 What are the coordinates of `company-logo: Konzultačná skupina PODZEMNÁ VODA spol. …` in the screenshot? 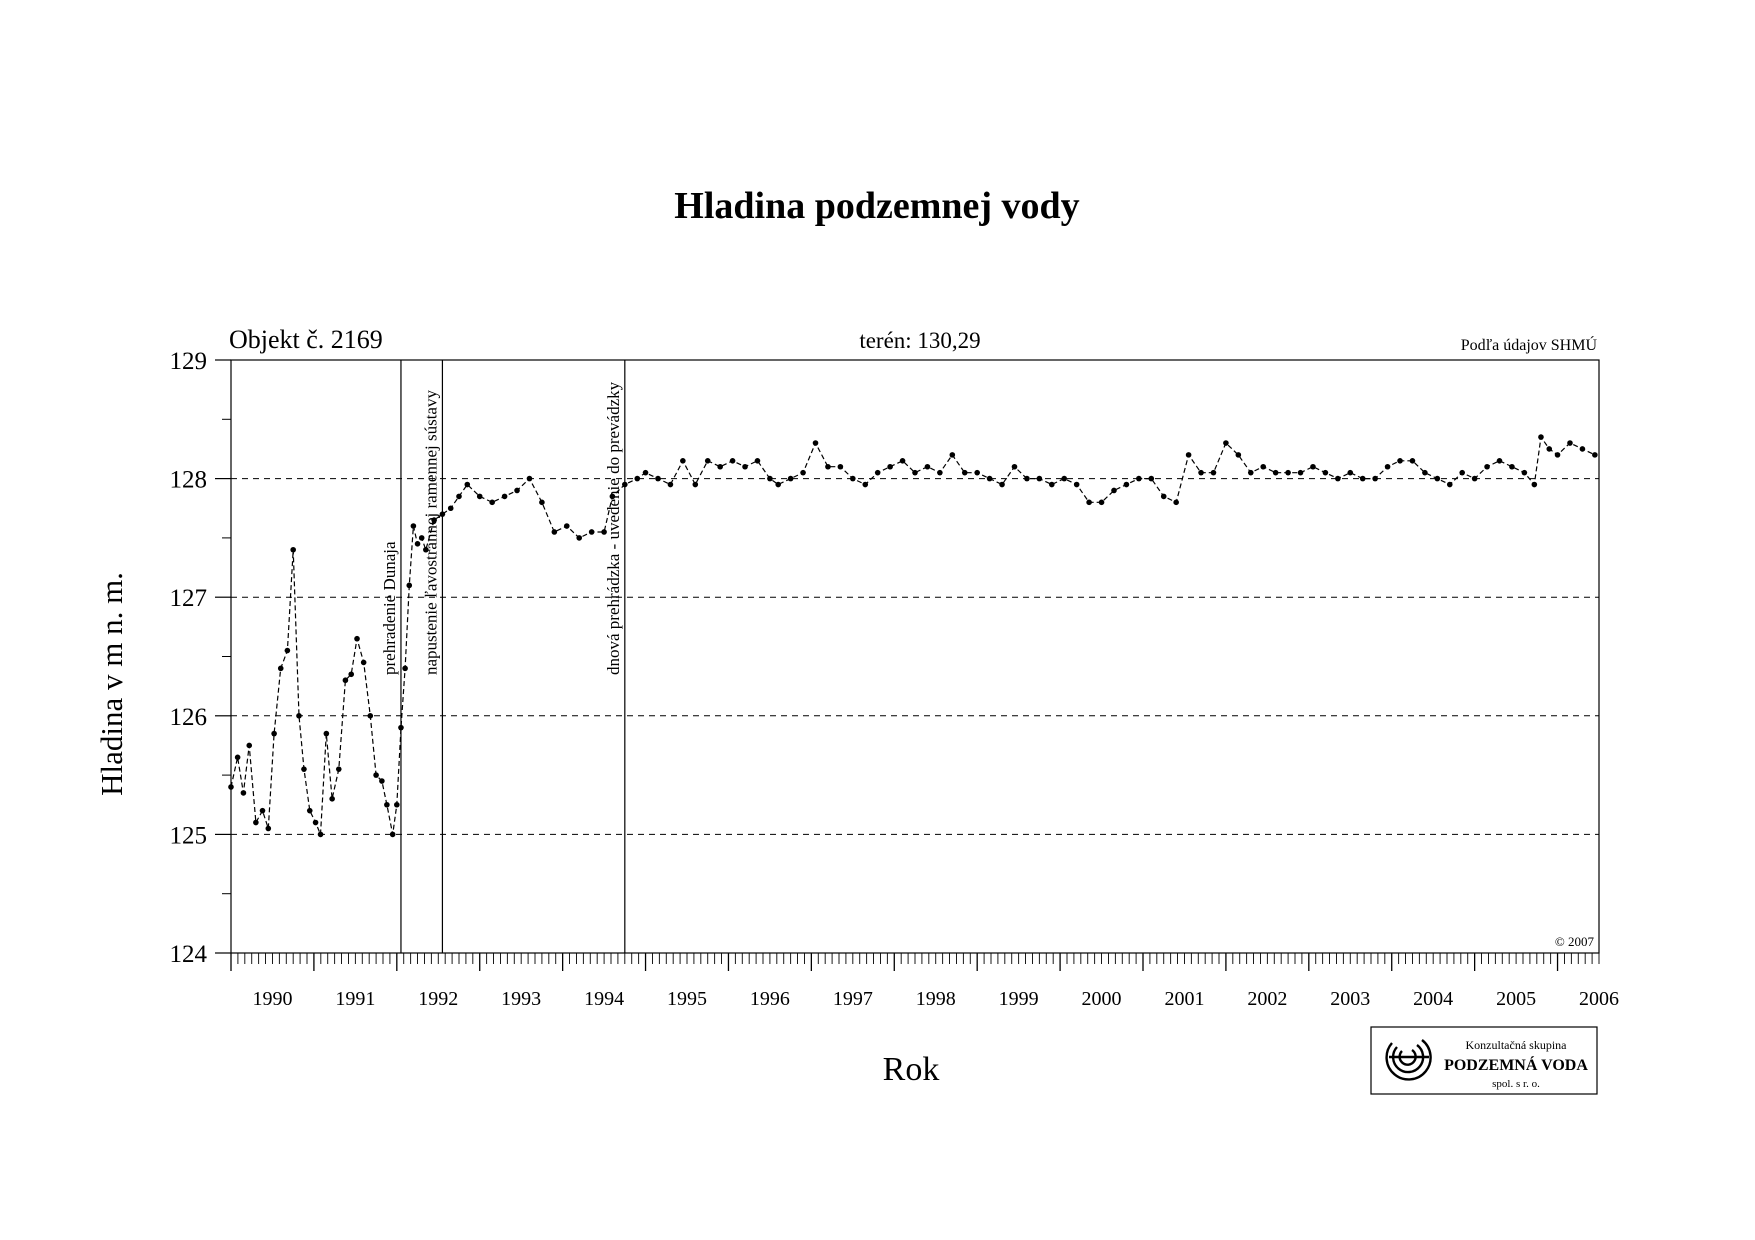 It's located at (1484, 1060).